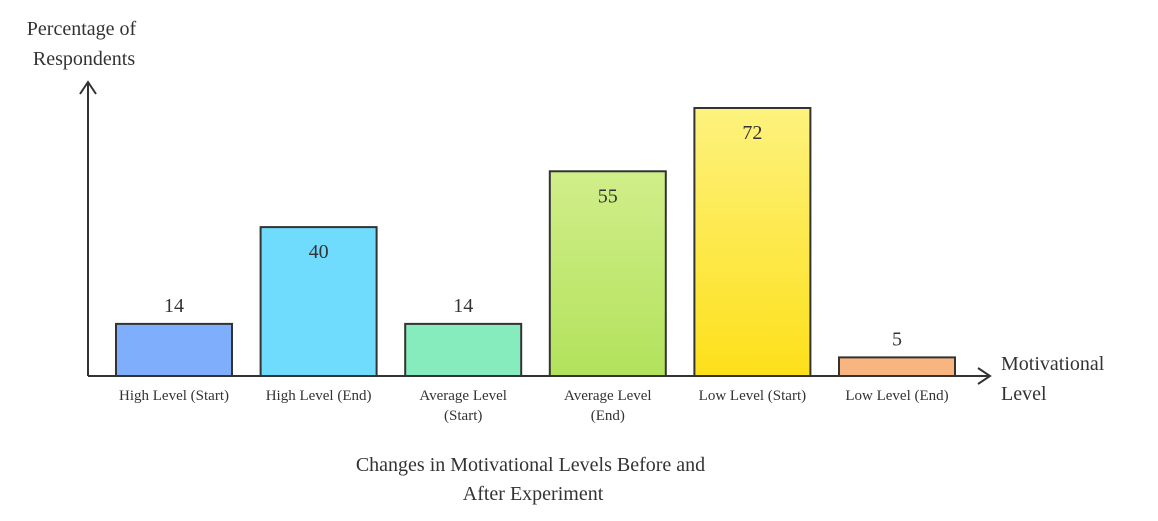 The height and width of the screenshot is (521, 1158). Describe the element at coordinates (608, 196) in the screenshot. I see `value-label-4: 55` at that location.